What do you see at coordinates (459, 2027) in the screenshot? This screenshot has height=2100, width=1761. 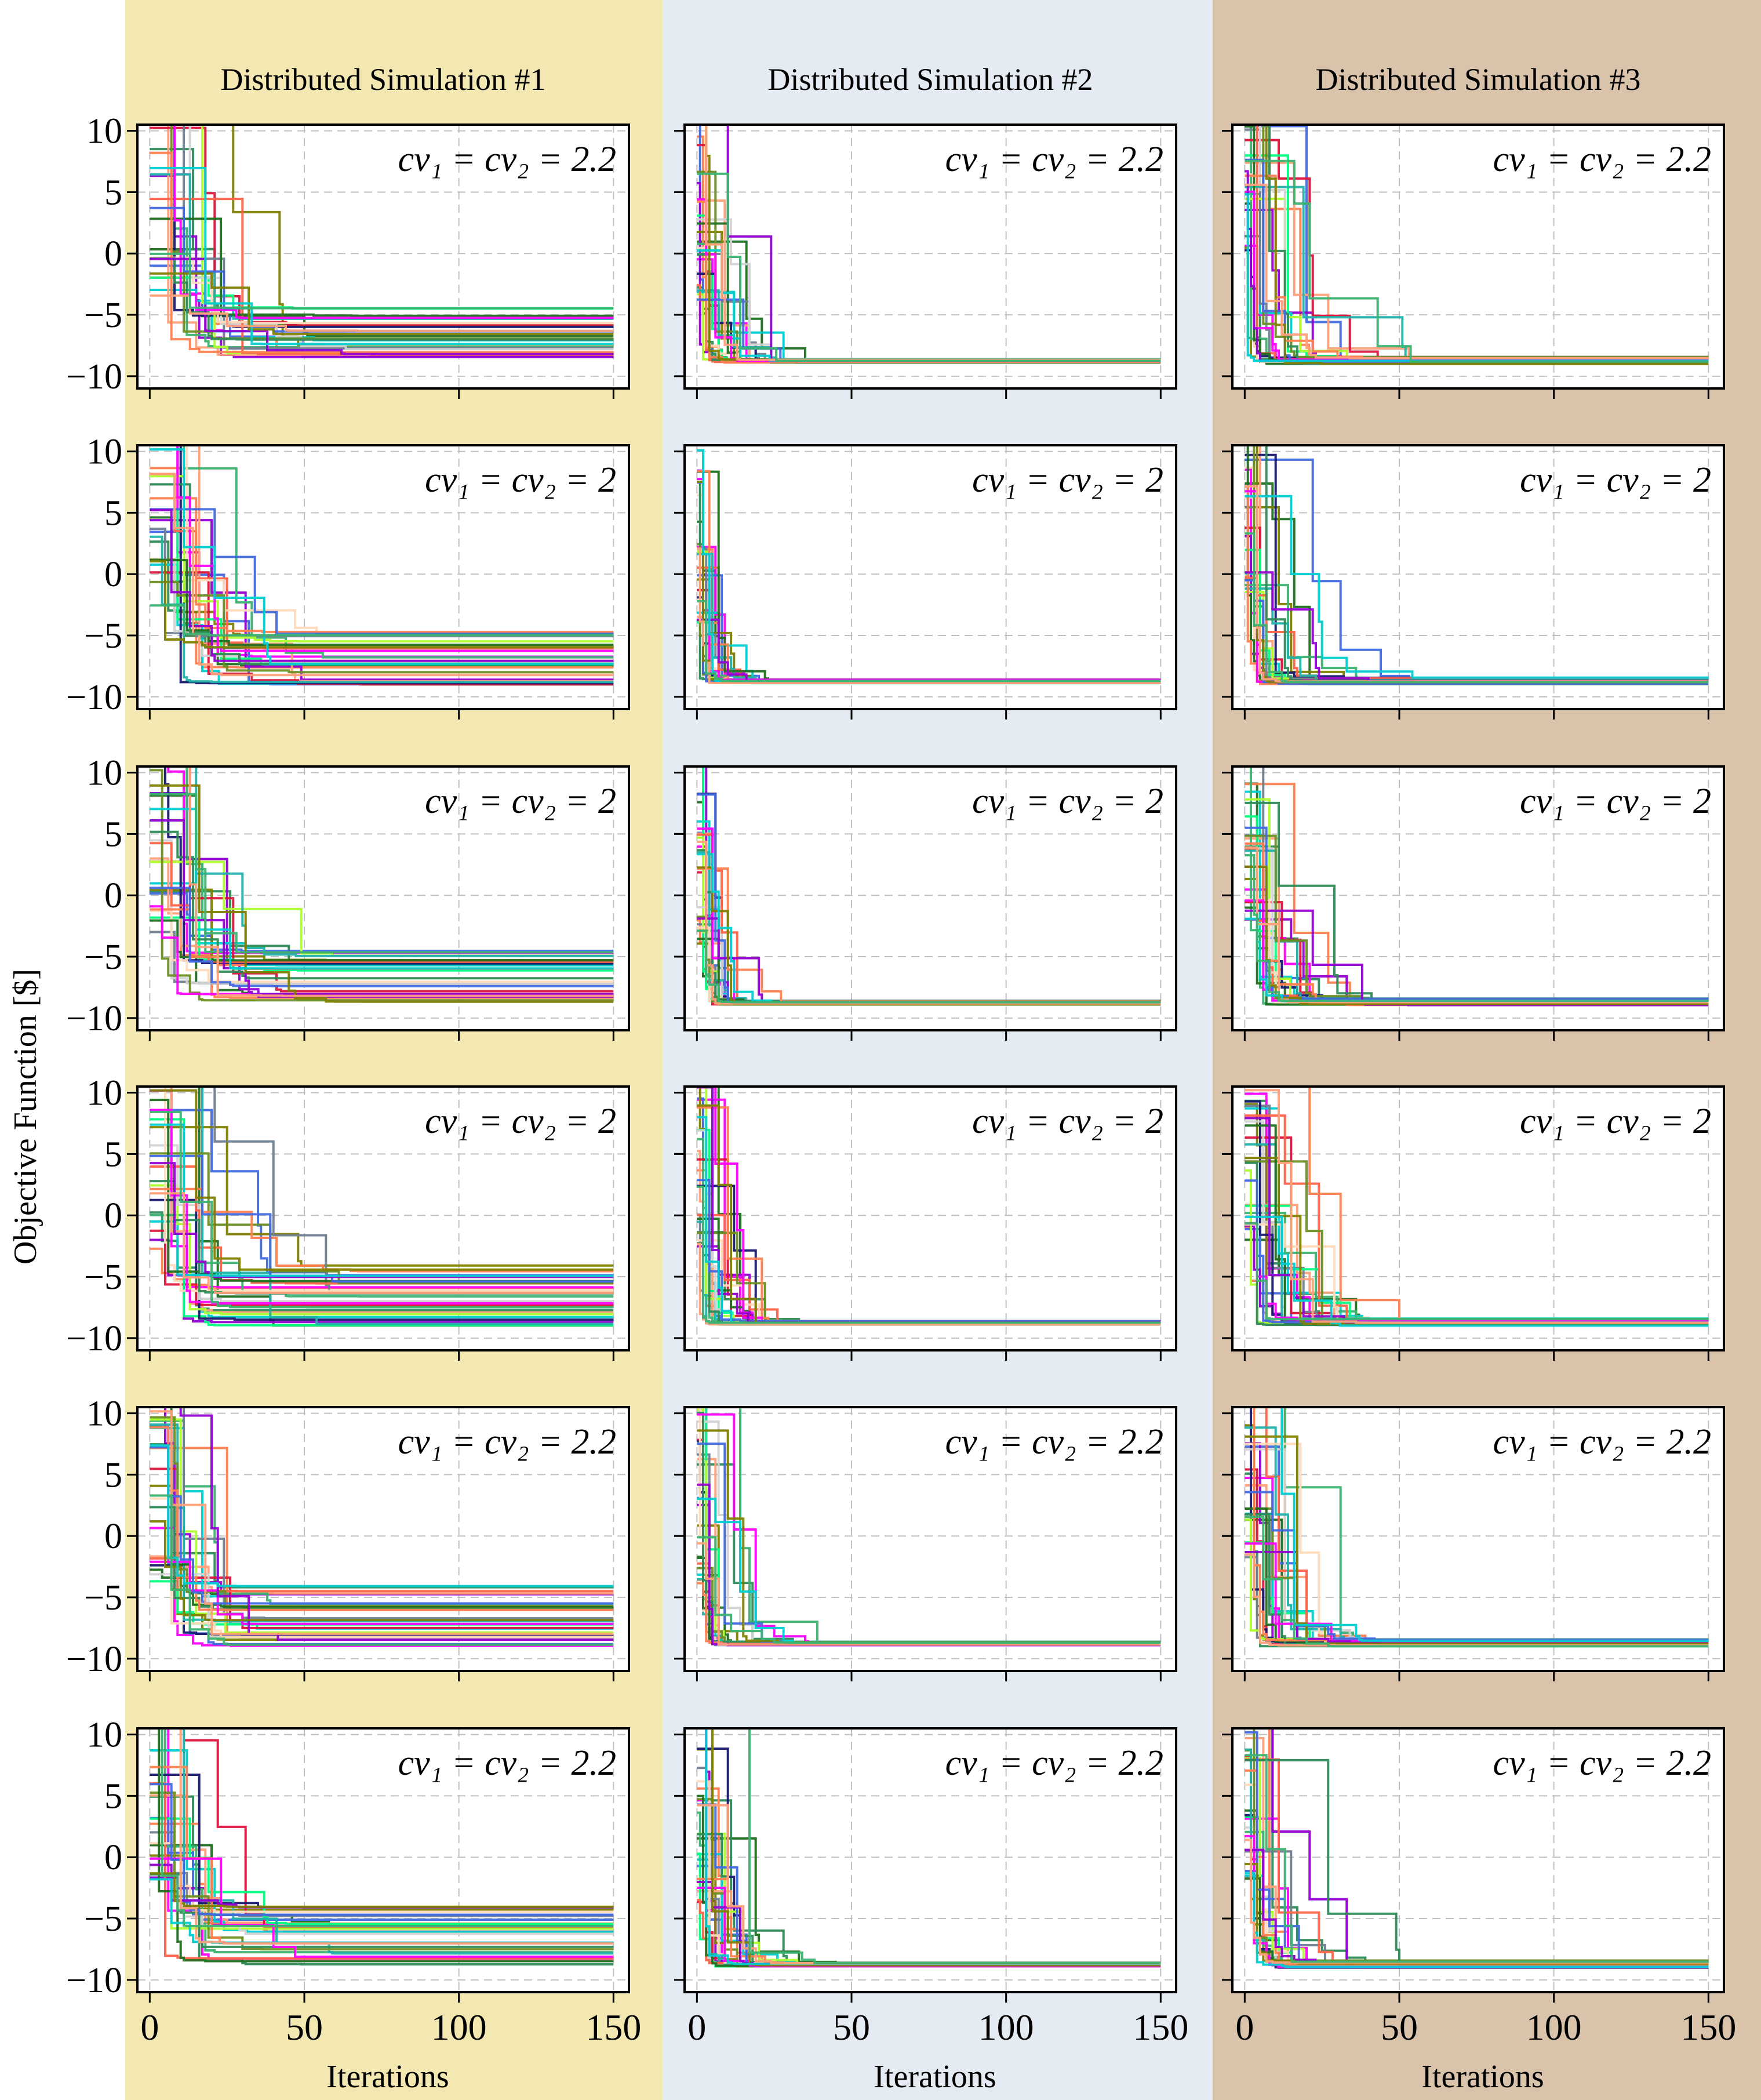 I see `x-tick-label: 100` at bounding box center [459, 2027].